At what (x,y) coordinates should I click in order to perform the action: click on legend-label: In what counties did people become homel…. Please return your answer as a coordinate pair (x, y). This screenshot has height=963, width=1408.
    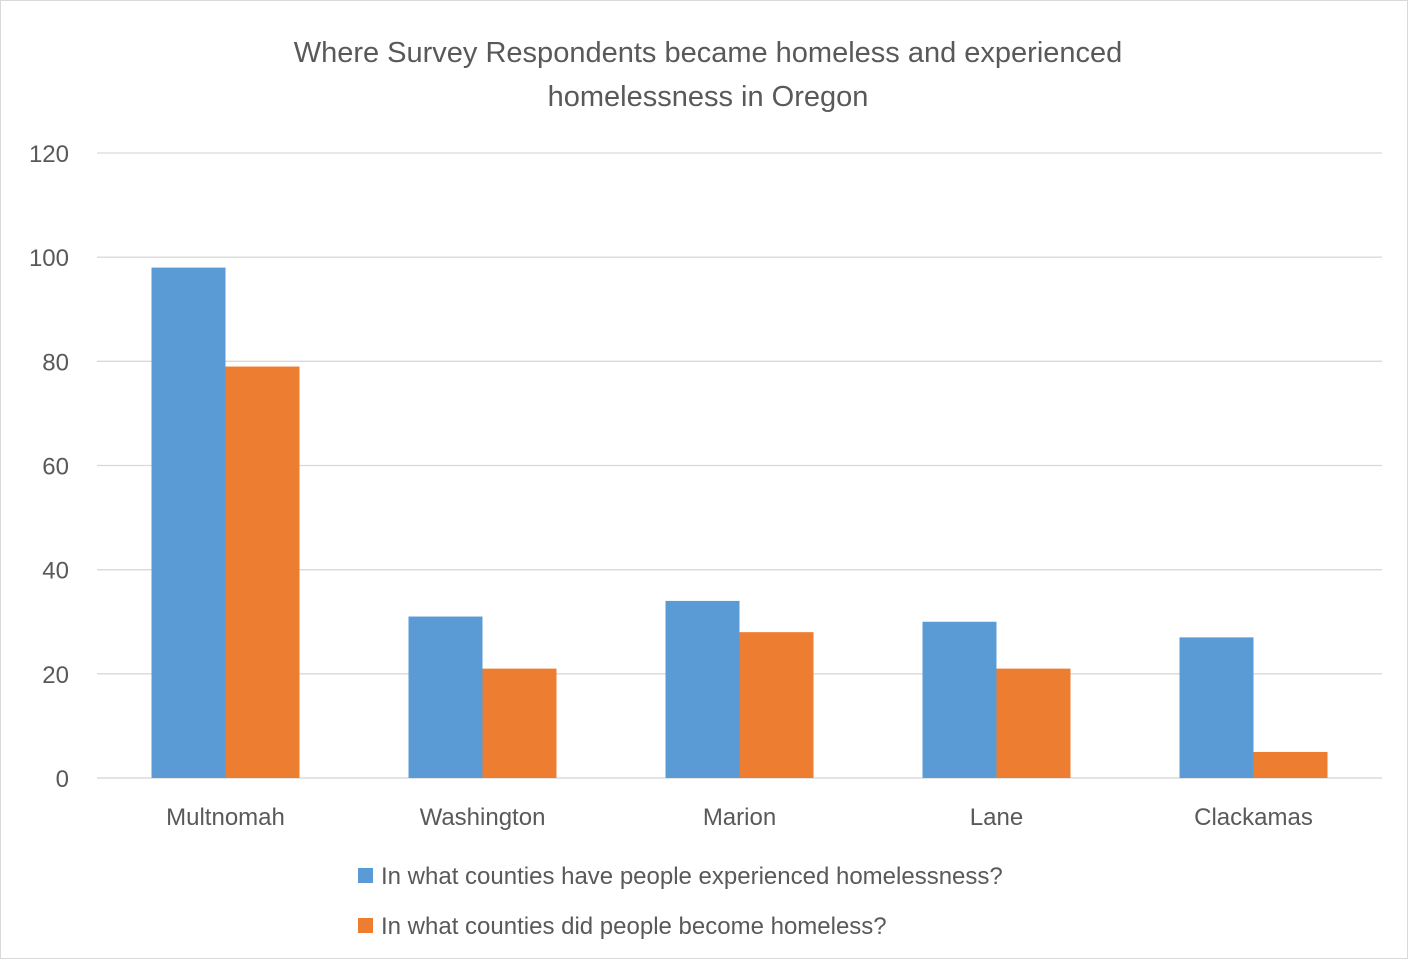
    Looking at the image, I should click on (634, 926).